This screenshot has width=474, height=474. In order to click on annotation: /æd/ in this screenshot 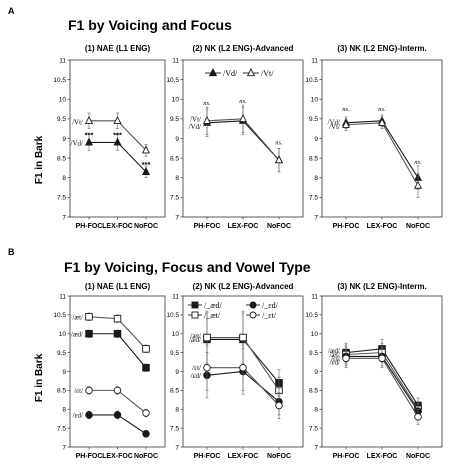, I will do `click(334, 351)`.